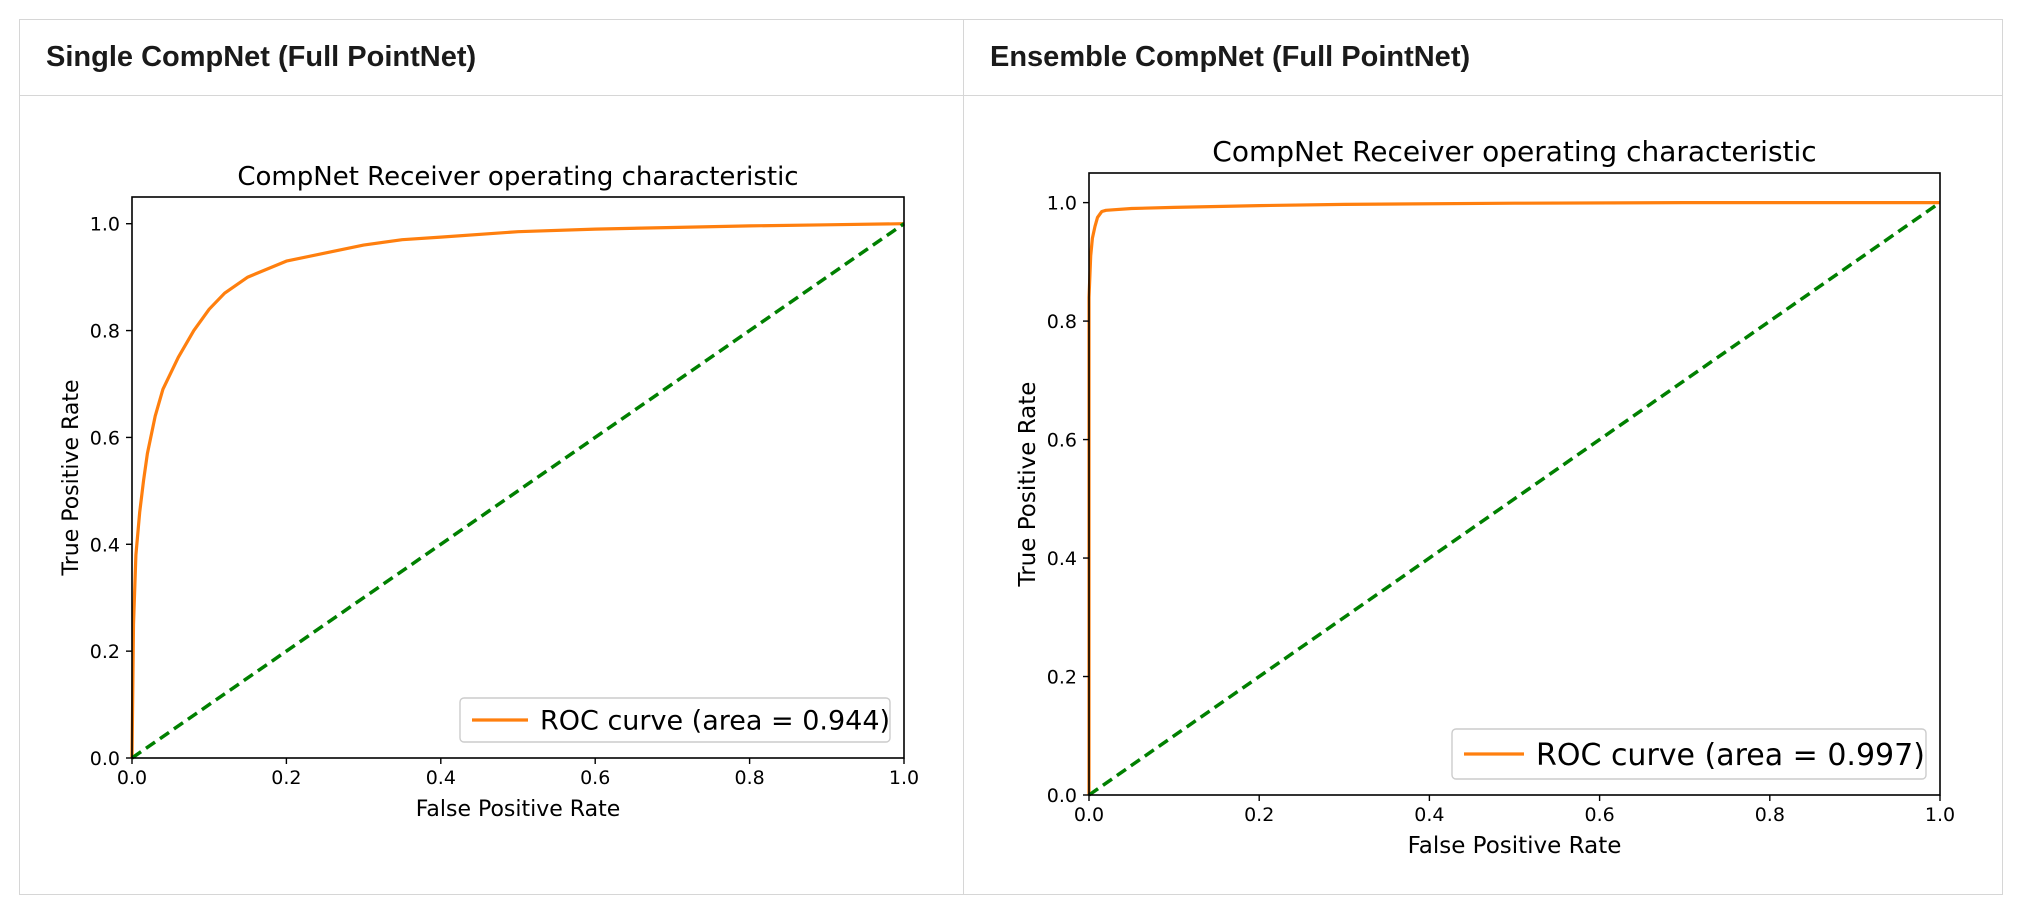 This screenshot has width=2020, height=914. I want to click on legend-roc-label: ROC curve (area = 0.944), so click(715, 721).